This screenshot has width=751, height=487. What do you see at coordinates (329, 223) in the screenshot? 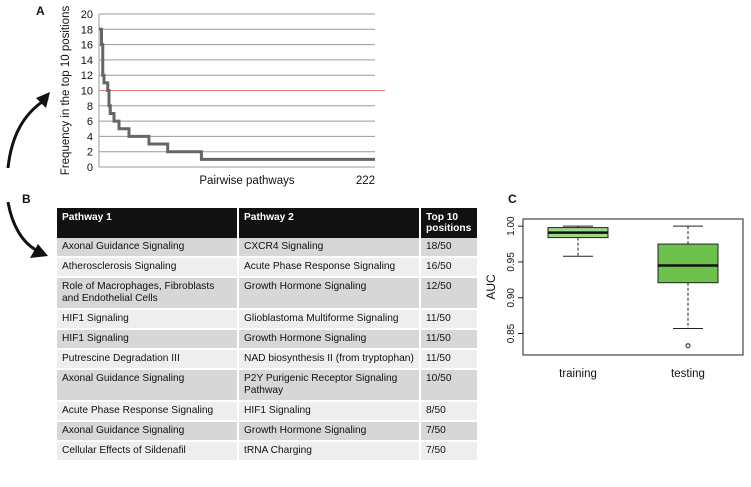
I see `header-pathway-2: Pathway 2` at bounding box center [329, 223].